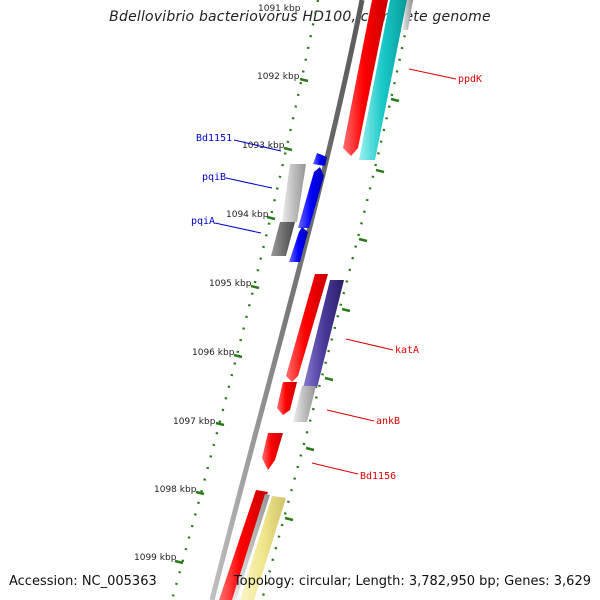  Describe the element at coordinates (247, 215) in the screenshot. I see `tick-label: 1094 kbp` at that location.